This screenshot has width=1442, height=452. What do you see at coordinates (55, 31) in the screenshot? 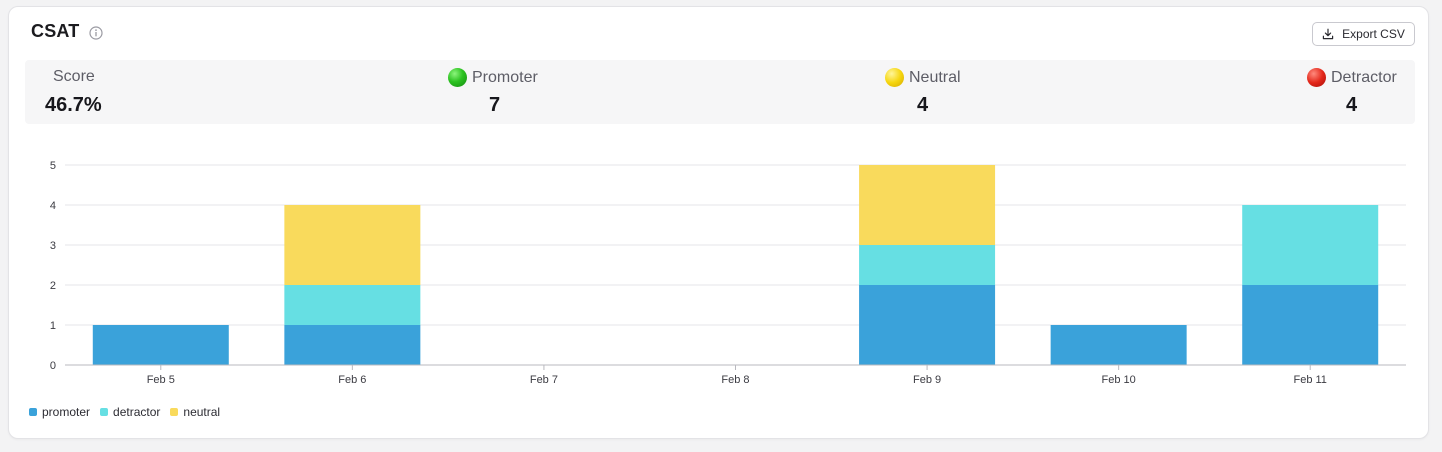
I see `card-title: CSAT` at bounding box center [55, 31].